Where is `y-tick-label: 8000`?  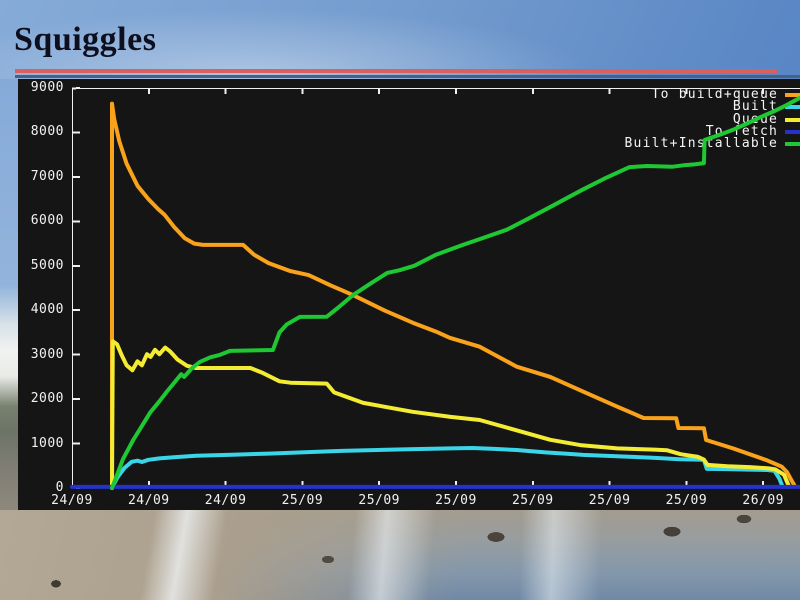
y-tick-label: 8000 is located at coordinates (47, 132).